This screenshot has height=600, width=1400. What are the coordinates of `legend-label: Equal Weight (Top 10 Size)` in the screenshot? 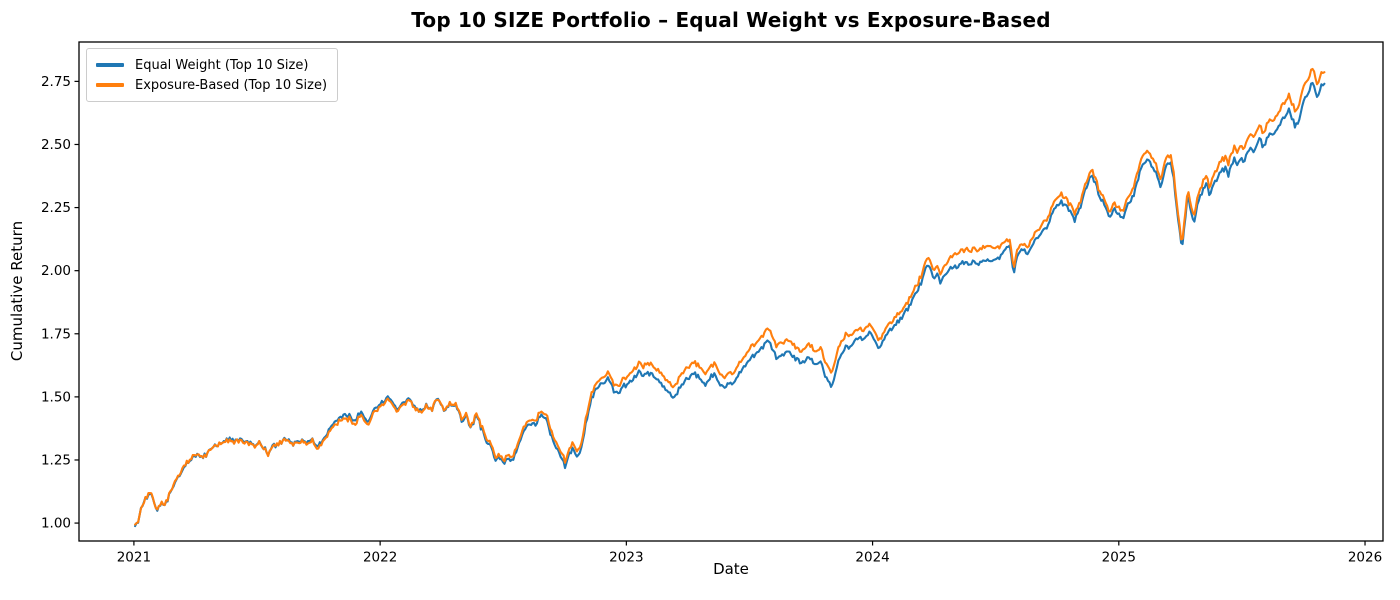 It's located at (222, 65).